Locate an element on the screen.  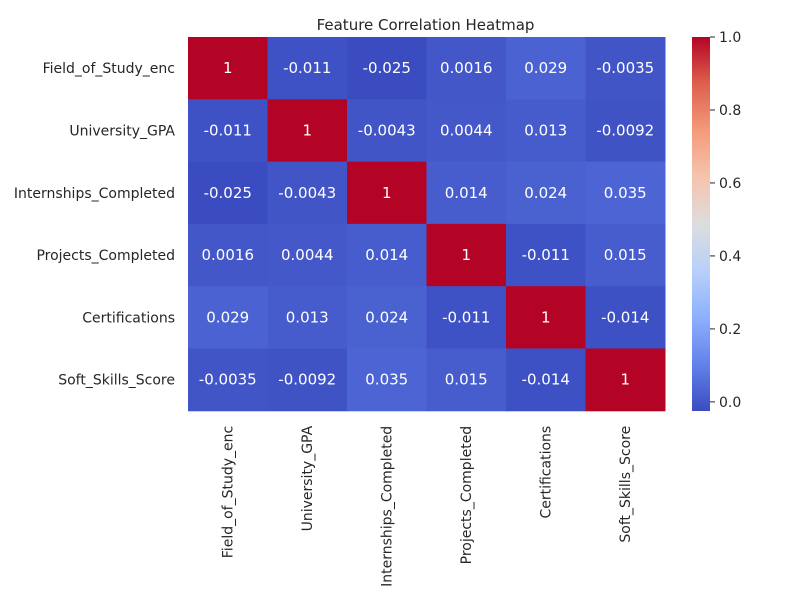
column-label: Internships_Completed is located at coordinates (388, 506).